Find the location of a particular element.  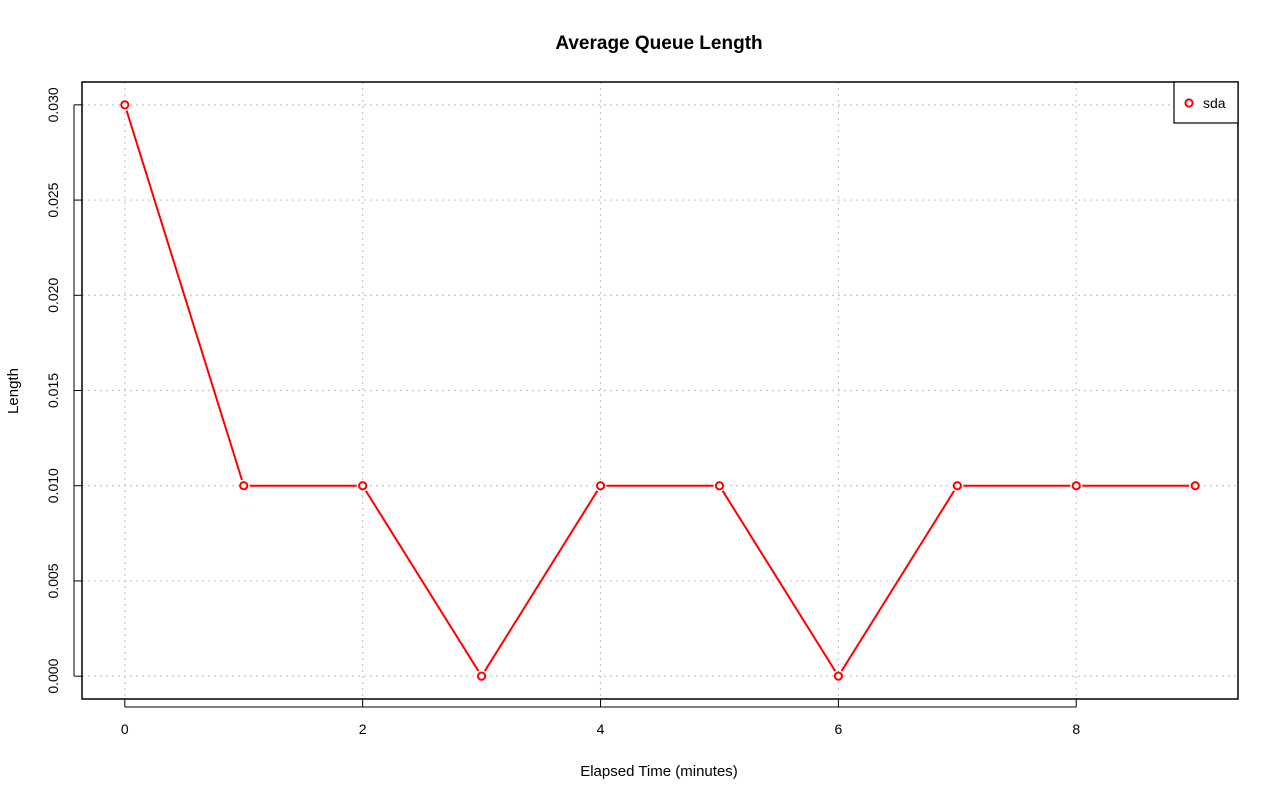

x-tick-label: 6 is located at coordinates (838, 729).